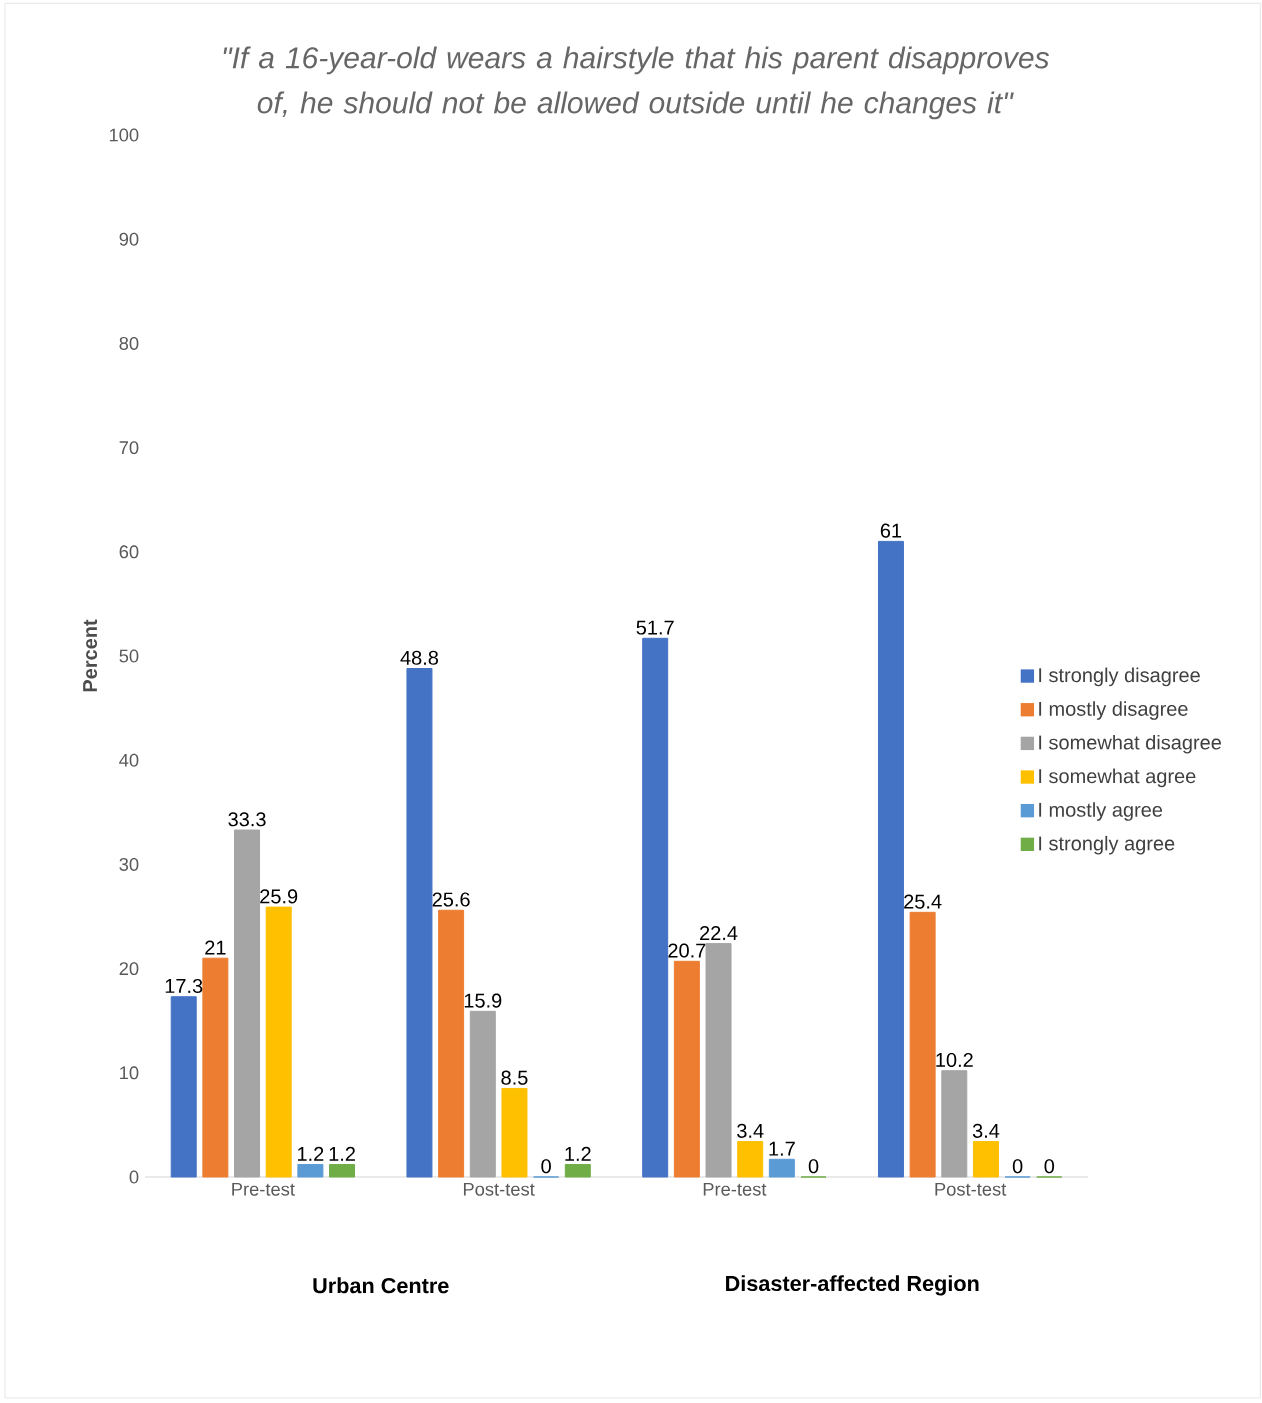 Image resolution: width=1262 pixels, height=1403 pixels. I want to click on data-label: 10.2, so click(954, 1060).